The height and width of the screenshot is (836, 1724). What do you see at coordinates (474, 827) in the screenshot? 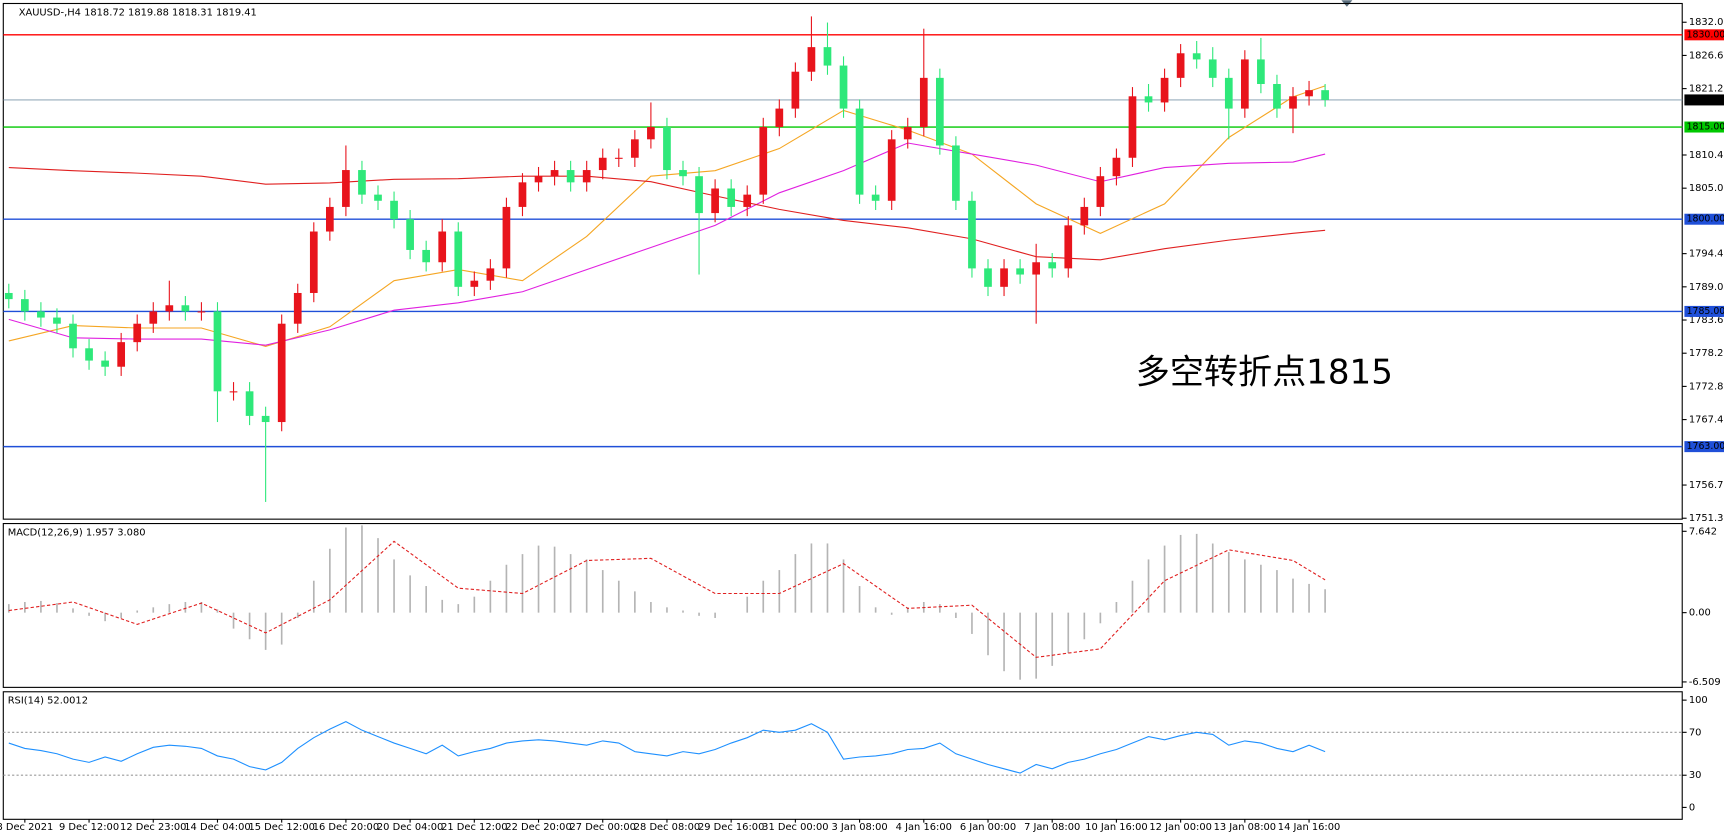
I see `x-tick-label: 21 Dec 12:00` at bounding box center [474, 827].